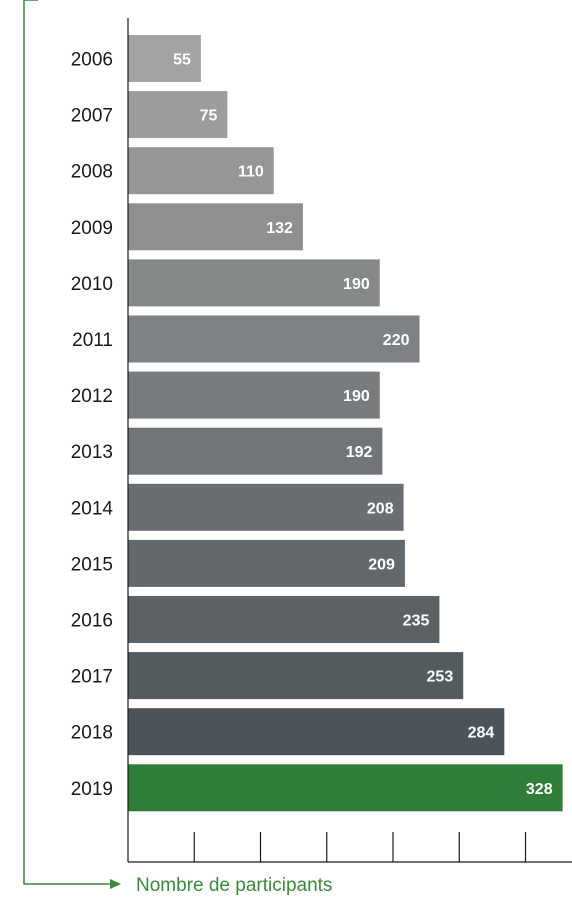 This screenshot has width=572, height=897. What do you see at coordinates (92, 621) in the screenshot?
I see `category-label-2016: 2016` at bounding box center [92, 621].